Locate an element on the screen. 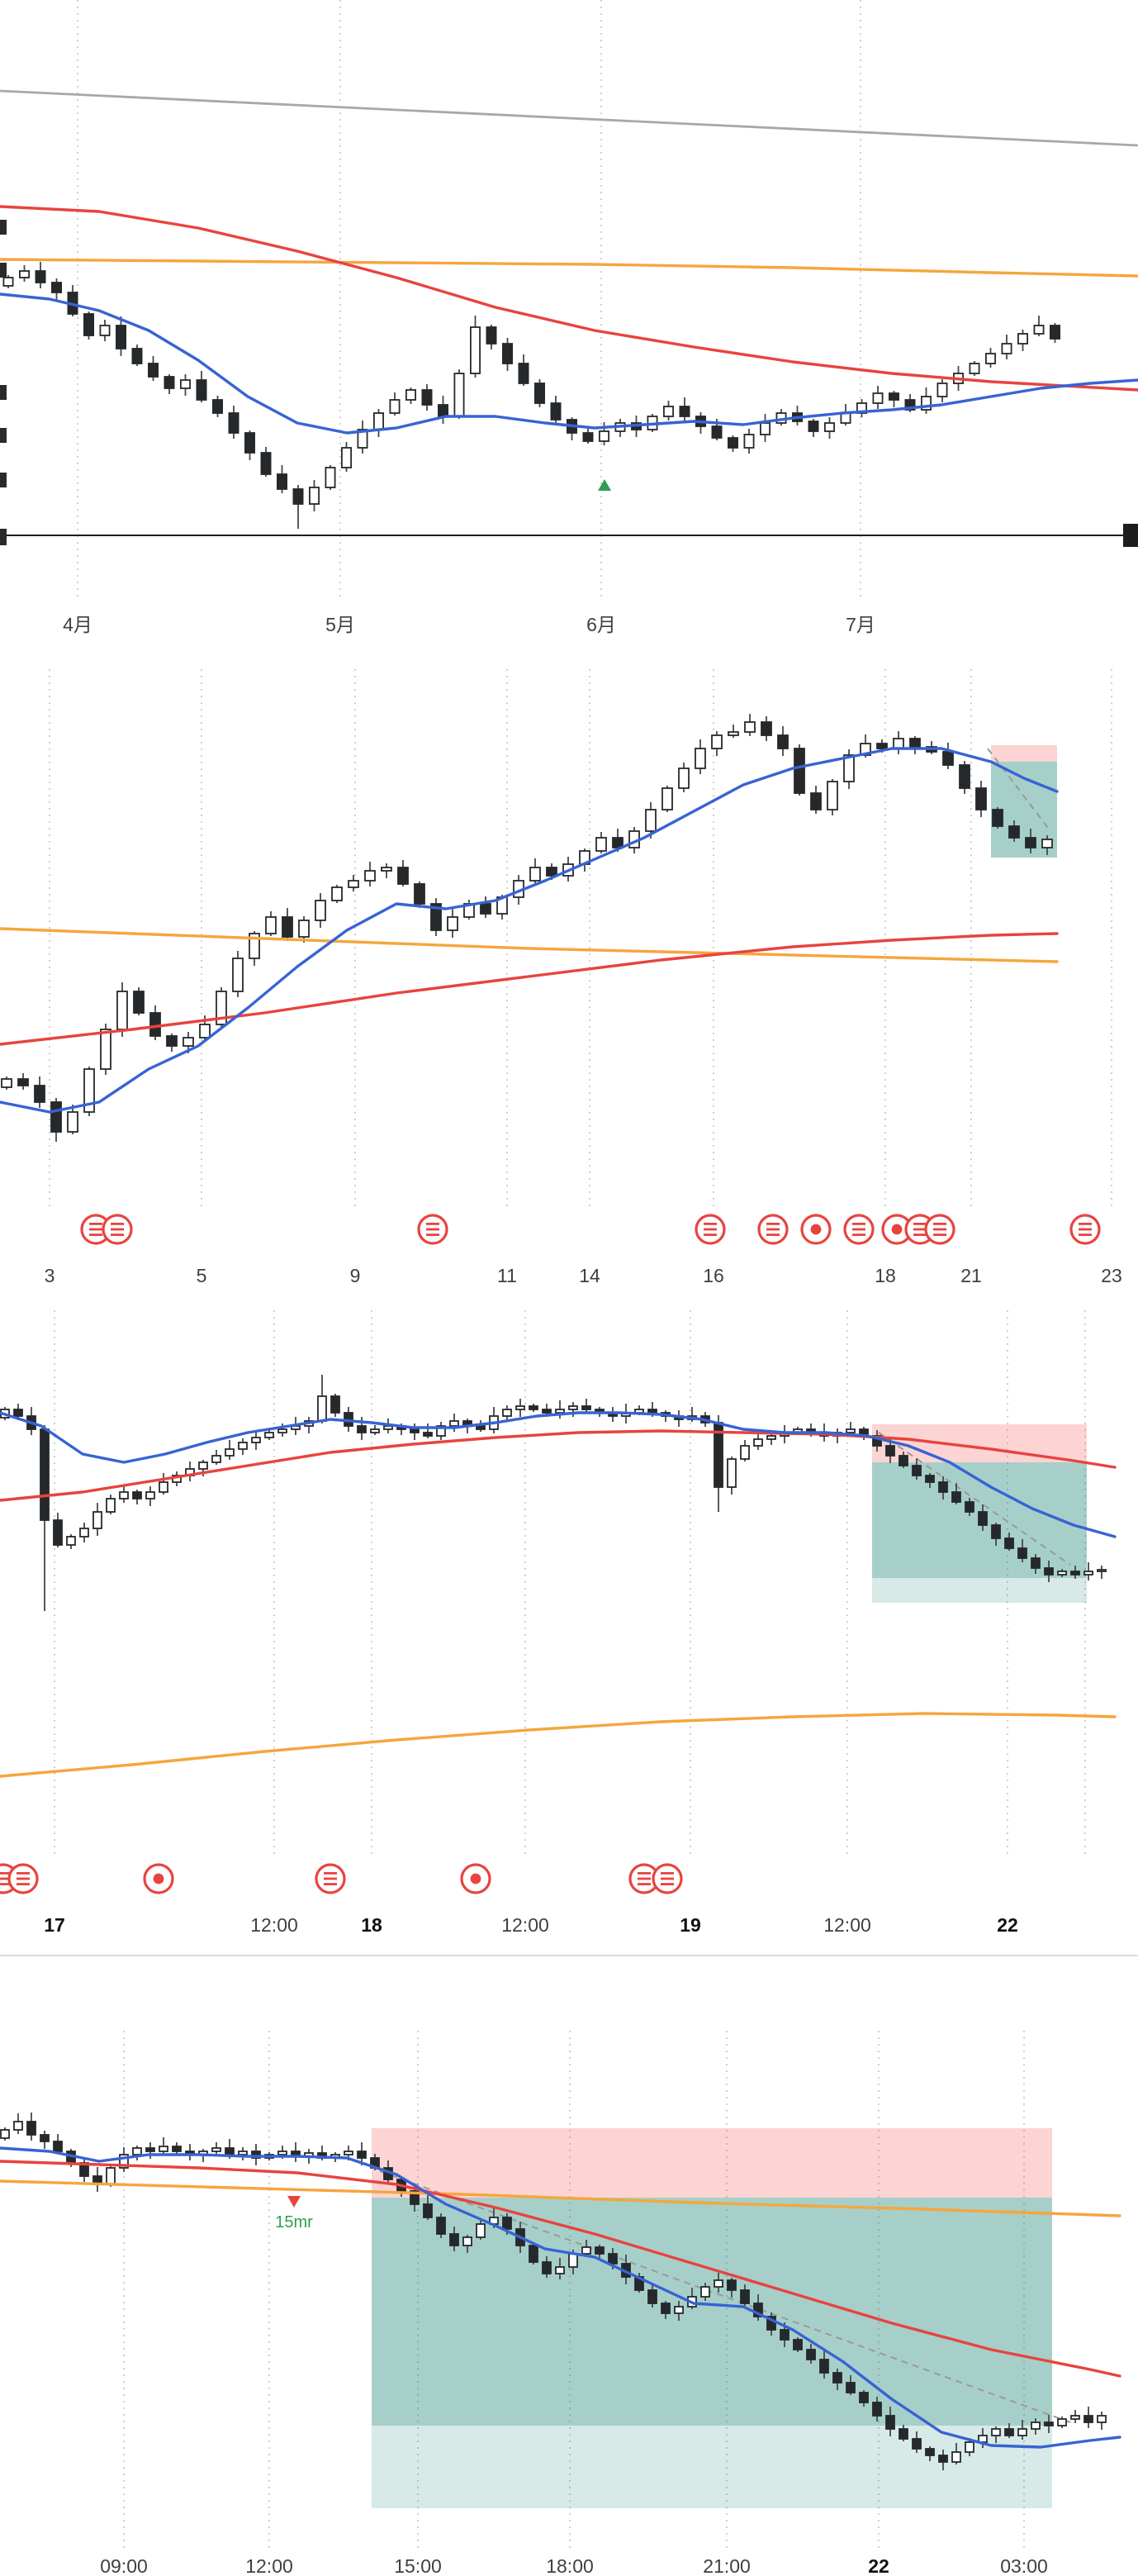 The height and width of the screenshot is (2576, 1138). x-axis-label: 15:00 is located at coordinates (418, 2565).